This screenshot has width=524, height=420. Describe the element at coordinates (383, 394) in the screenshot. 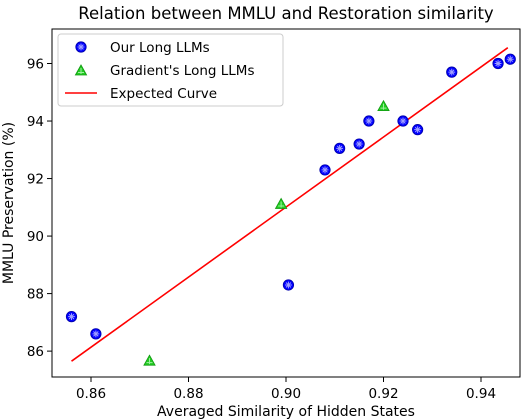

I see `x-tick-label: 0.92` at that location.